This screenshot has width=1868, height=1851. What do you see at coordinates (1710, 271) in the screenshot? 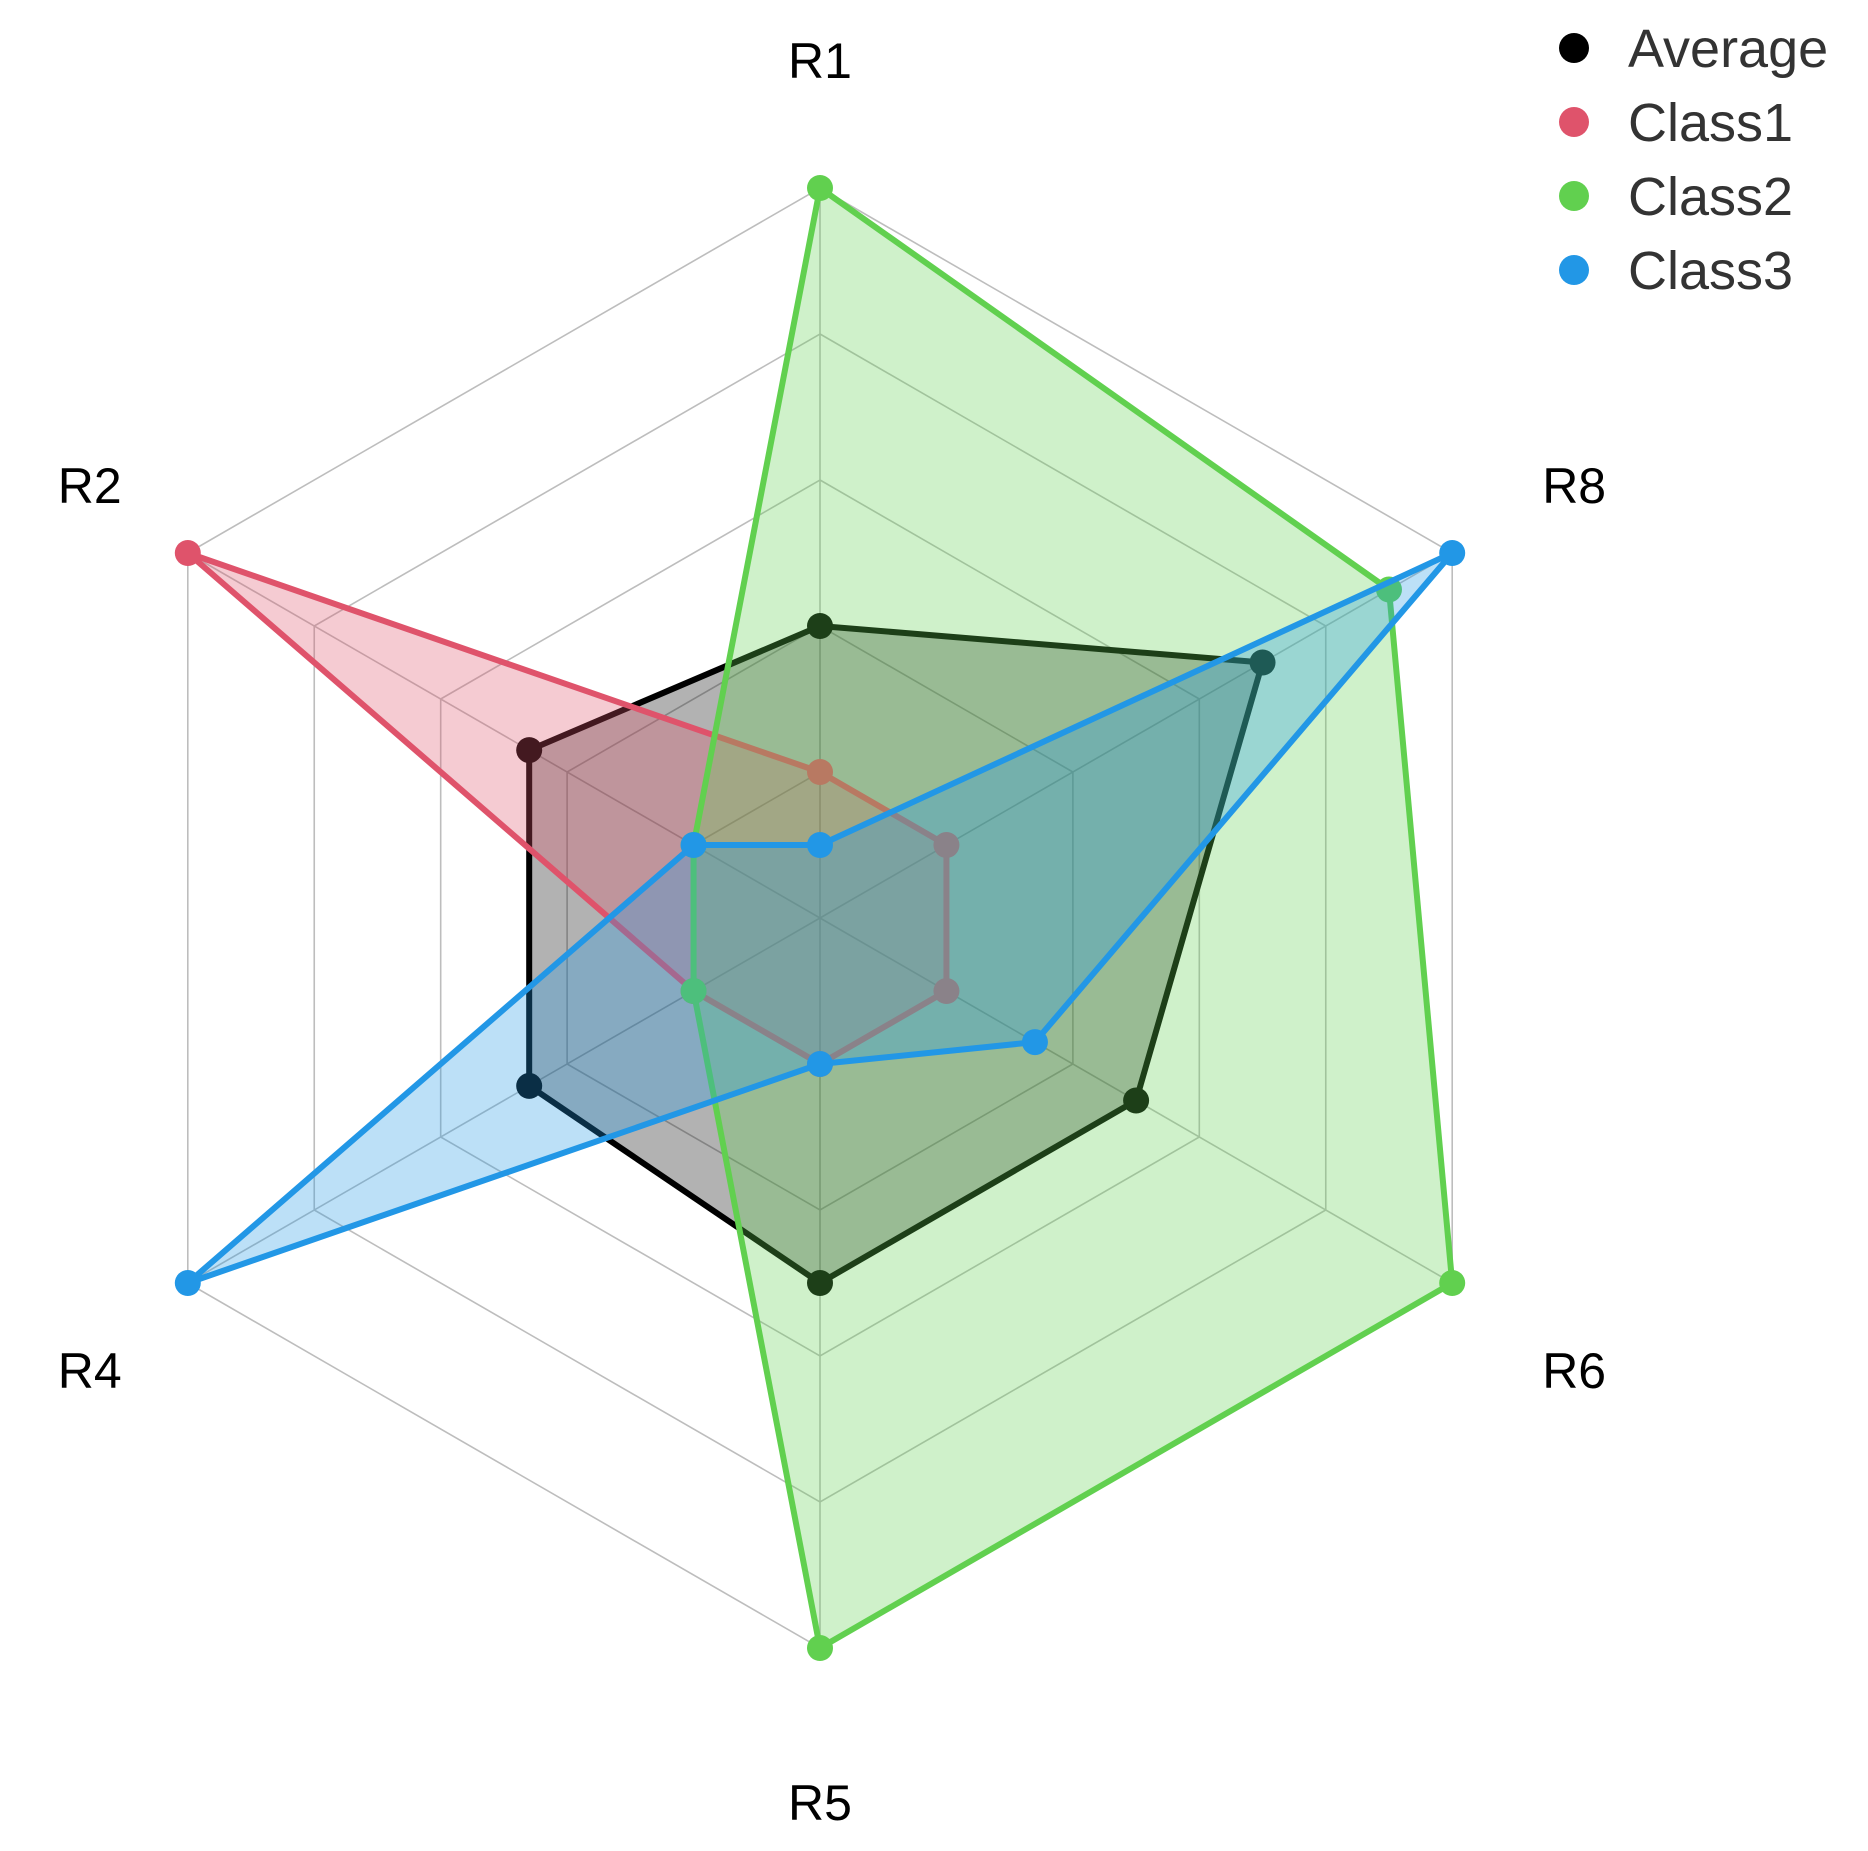
I see `legend-label: Class3` at bounding box center [1710, 271].